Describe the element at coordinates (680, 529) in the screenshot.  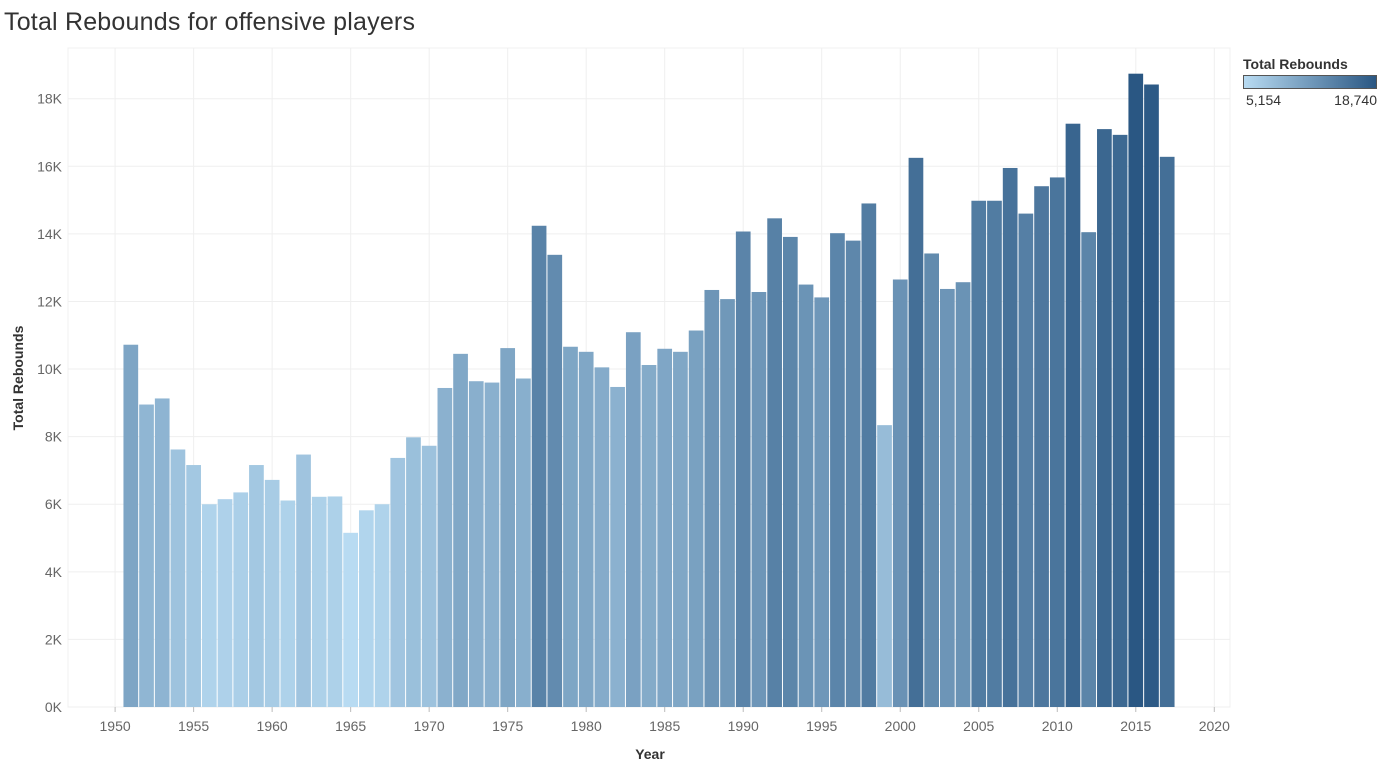
I see `bar-1986` at that location.